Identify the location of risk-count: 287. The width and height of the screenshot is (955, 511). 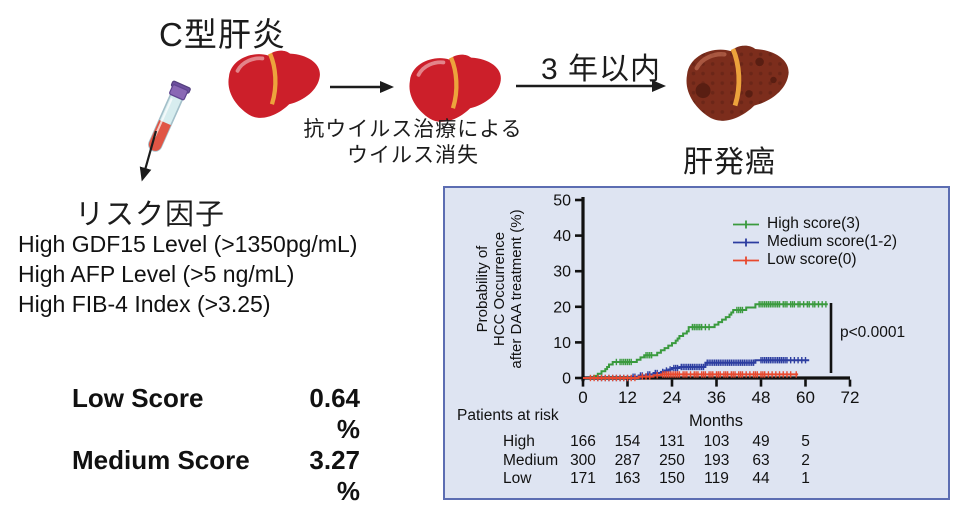
(627, 460).